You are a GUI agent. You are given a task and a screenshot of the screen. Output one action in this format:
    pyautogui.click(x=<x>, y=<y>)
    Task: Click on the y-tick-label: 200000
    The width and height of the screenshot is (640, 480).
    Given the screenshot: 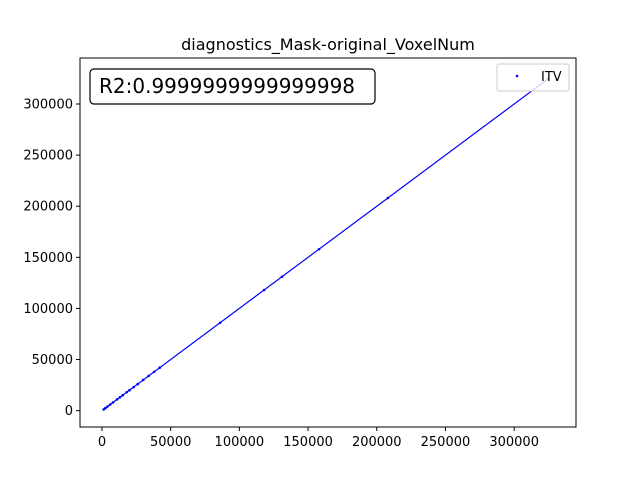 What is the action you would take?
    pyautogui.click(x=48, y=207)
    